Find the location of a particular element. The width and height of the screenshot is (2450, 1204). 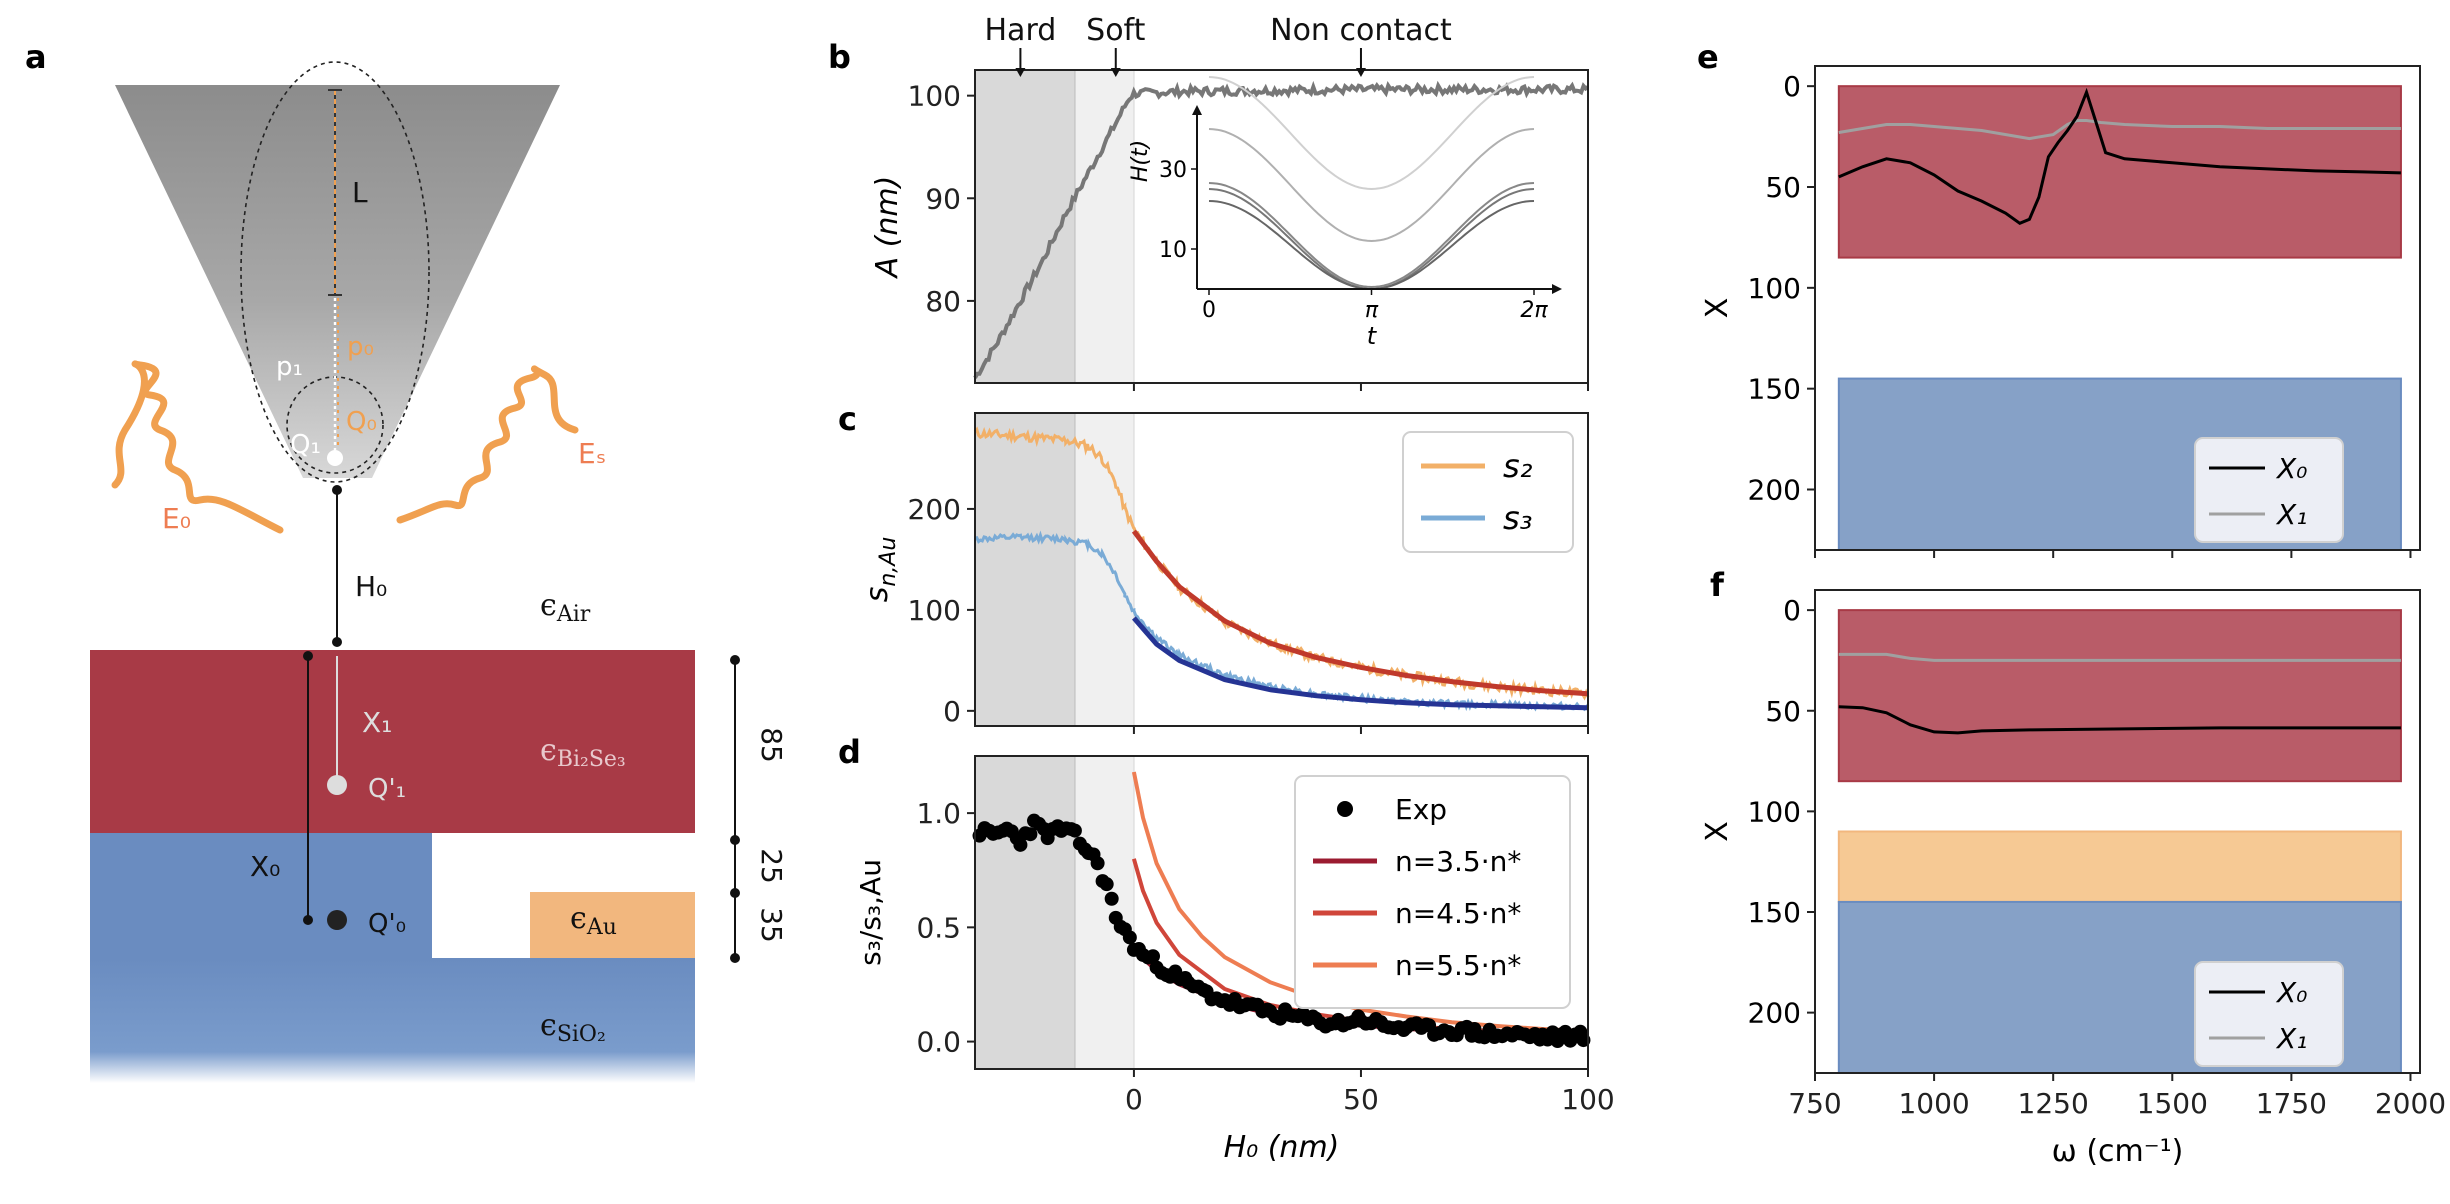

series-line-fit-s2 is located at coordinates (1360, 613).